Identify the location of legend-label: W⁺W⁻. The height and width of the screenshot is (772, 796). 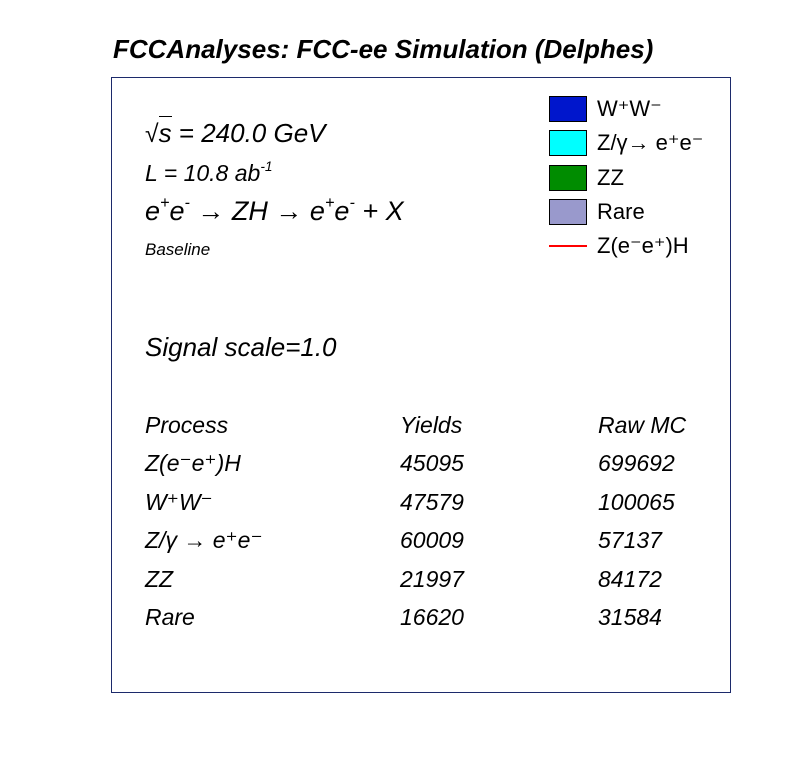
(629, 108).